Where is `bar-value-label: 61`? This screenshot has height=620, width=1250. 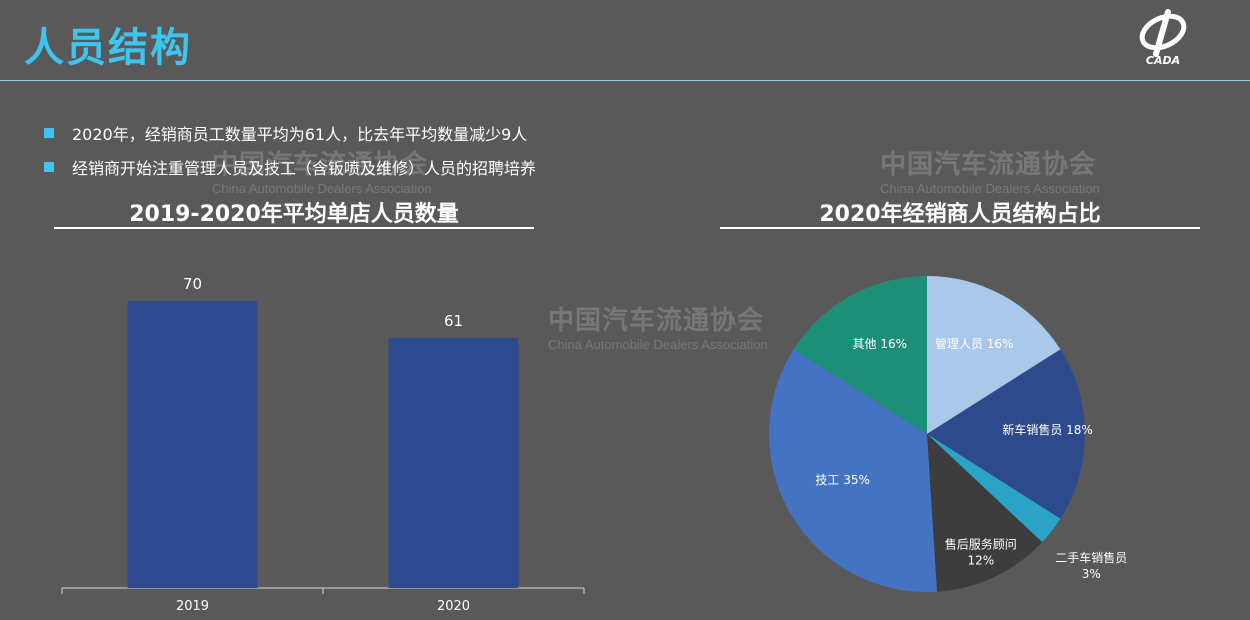
bar-value-label: 61 is located at coordinates (453, 321).